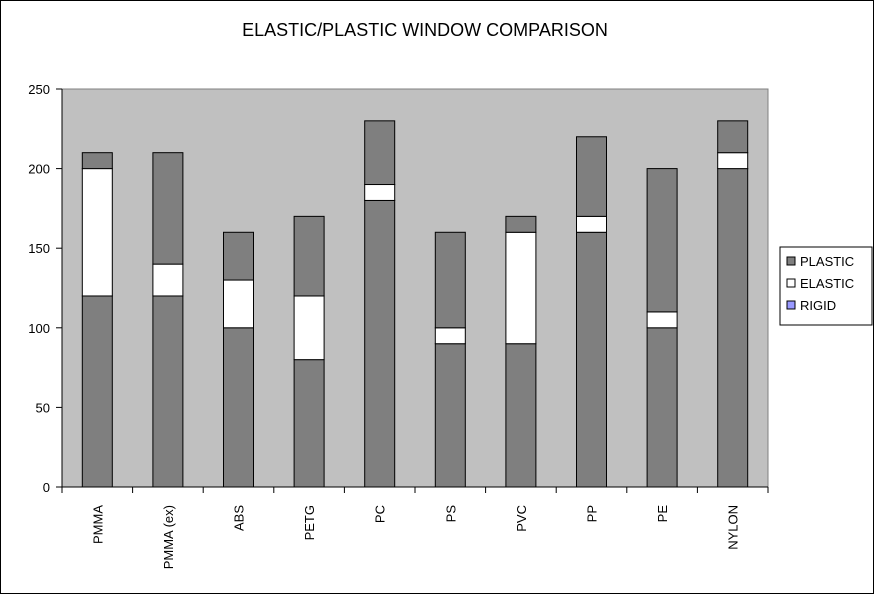  What do you see at coordinates (791, 283) in the screenshot?
I see `legend-swatch-elastic` at bounding box center [791, 283].